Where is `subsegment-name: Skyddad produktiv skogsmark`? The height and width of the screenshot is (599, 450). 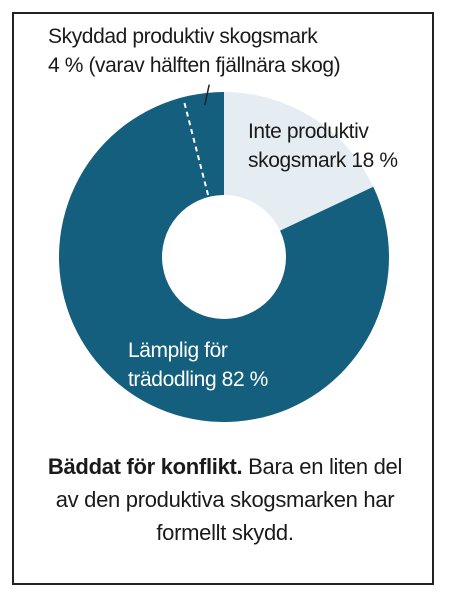 subsegment-name: Skyddad produktiv skogsmark is located at coordinates (183, 36).